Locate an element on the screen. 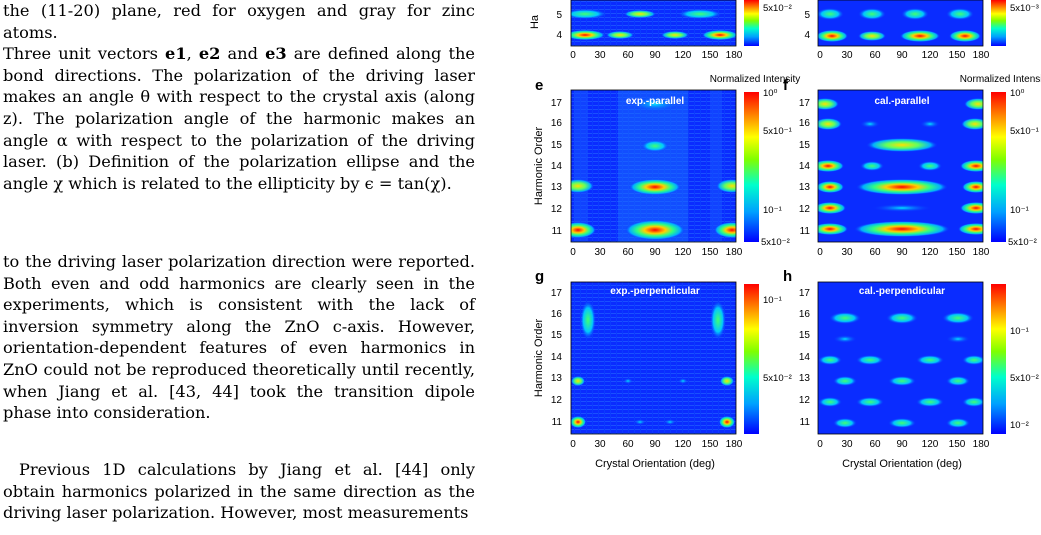  panel-letter: e is located at coordinates (539, 85).